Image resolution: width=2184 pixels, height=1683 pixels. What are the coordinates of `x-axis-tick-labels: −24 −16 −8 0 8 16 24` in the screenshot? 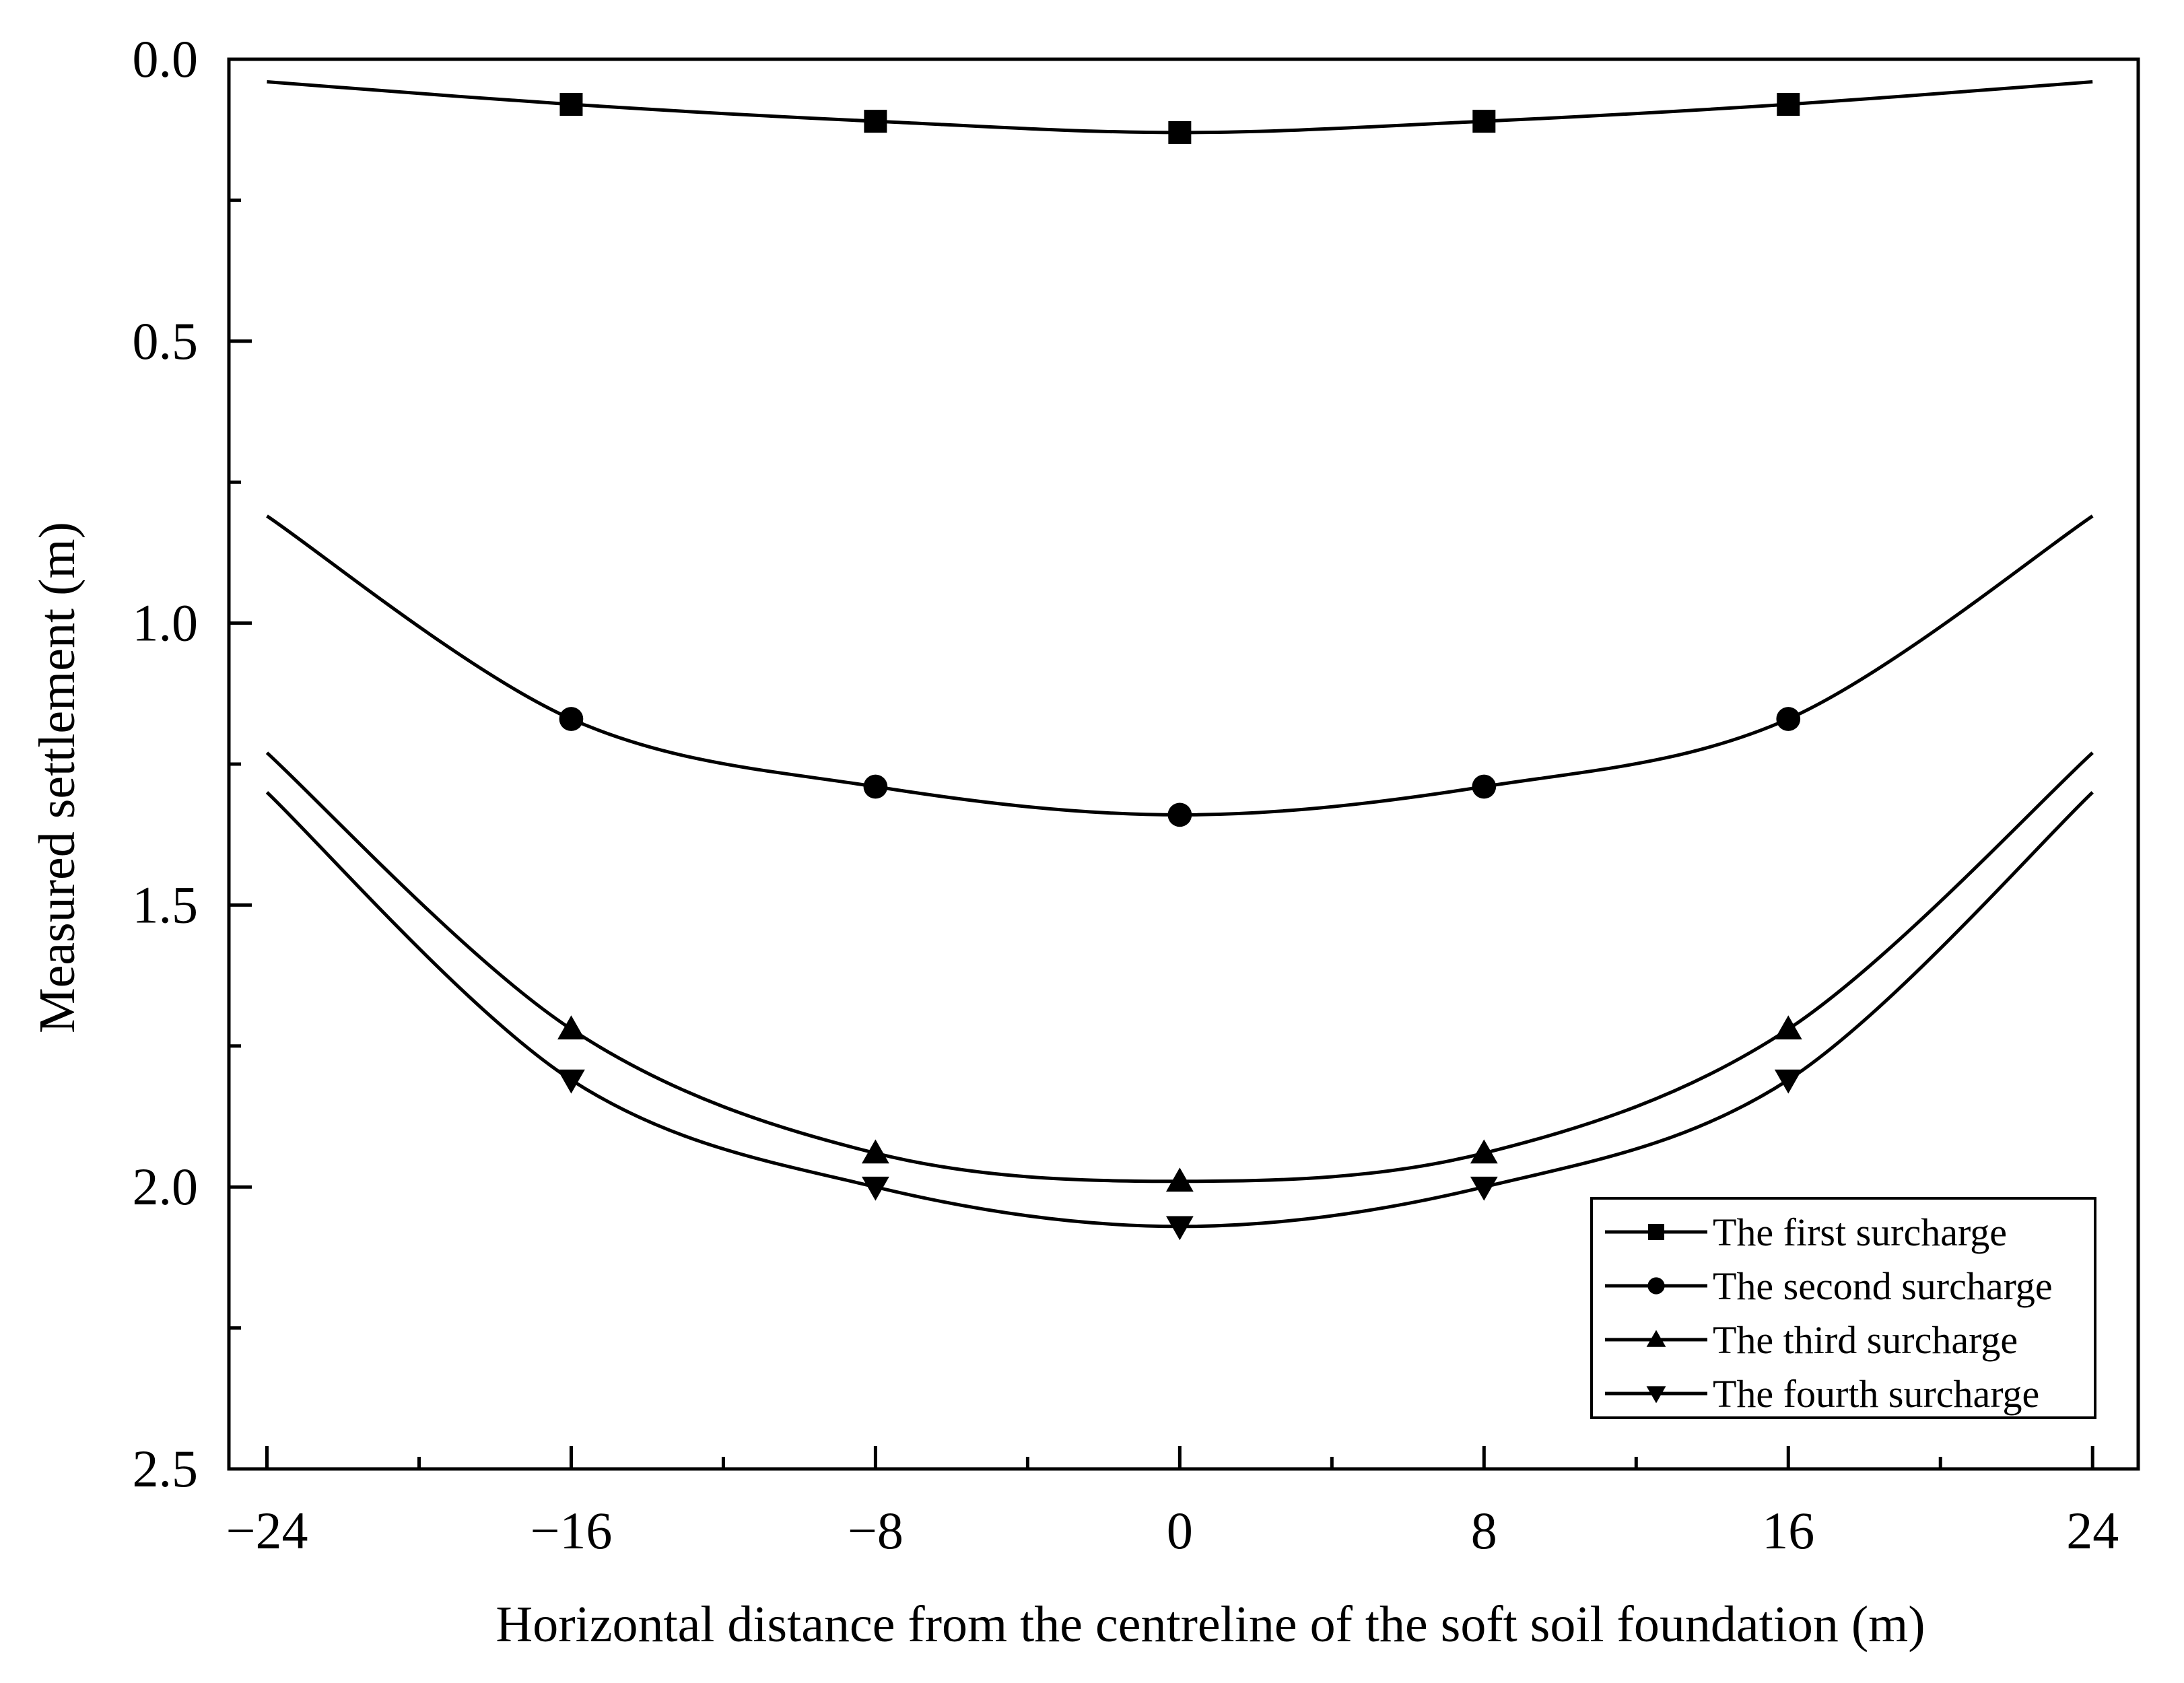 It's located at (1172, 1531).